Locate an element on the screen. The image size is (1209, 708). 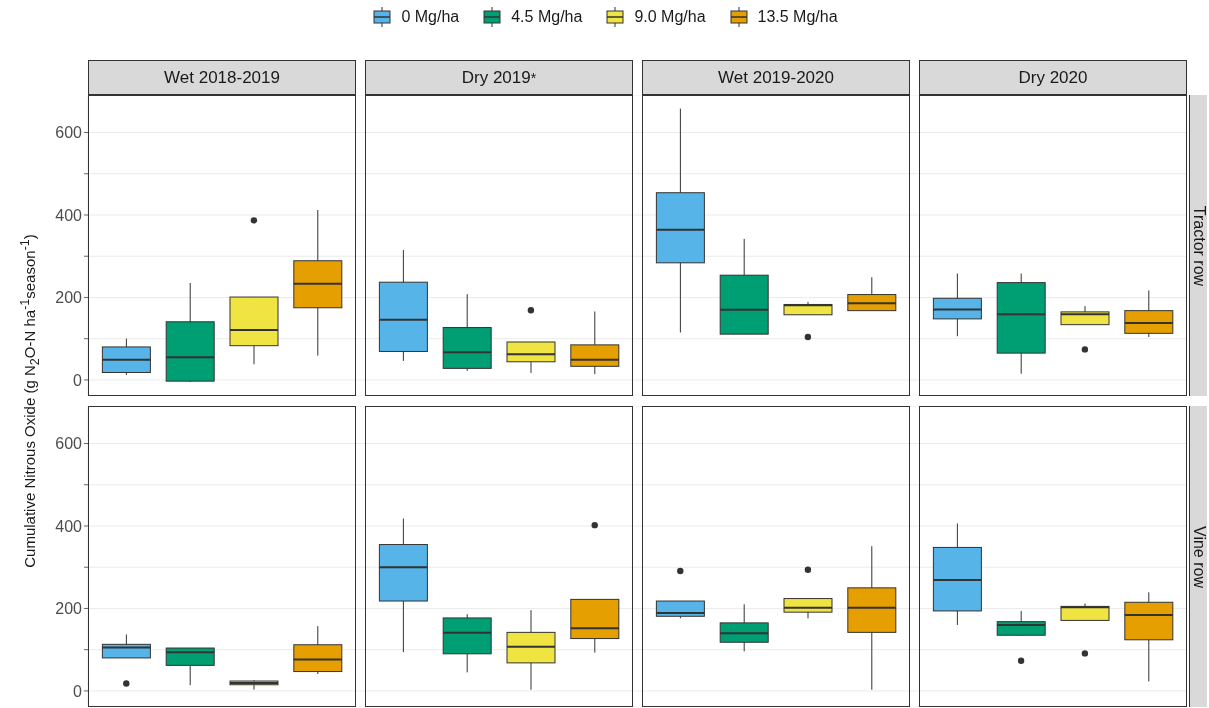
x-tick-label: Wet 2019-2020 is located at coordinates (776, 77).